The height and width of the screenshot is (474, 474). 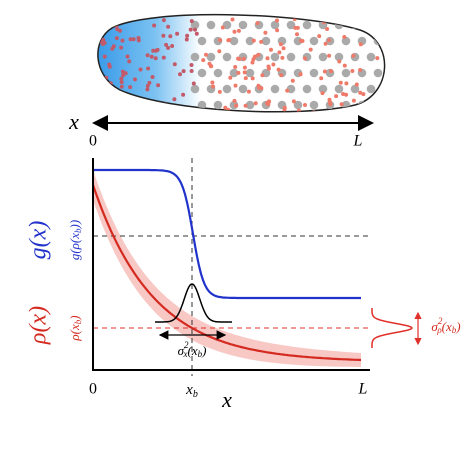 I want to click on label-part: x, so click(x=189, y=390).